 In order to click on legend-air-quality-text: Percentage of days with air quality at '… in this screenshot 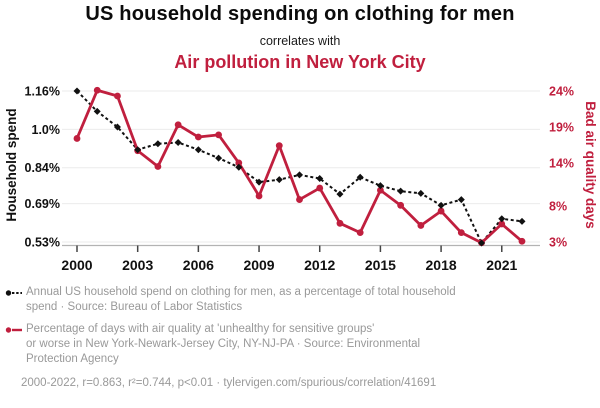, I will do `click(223, 344)`.